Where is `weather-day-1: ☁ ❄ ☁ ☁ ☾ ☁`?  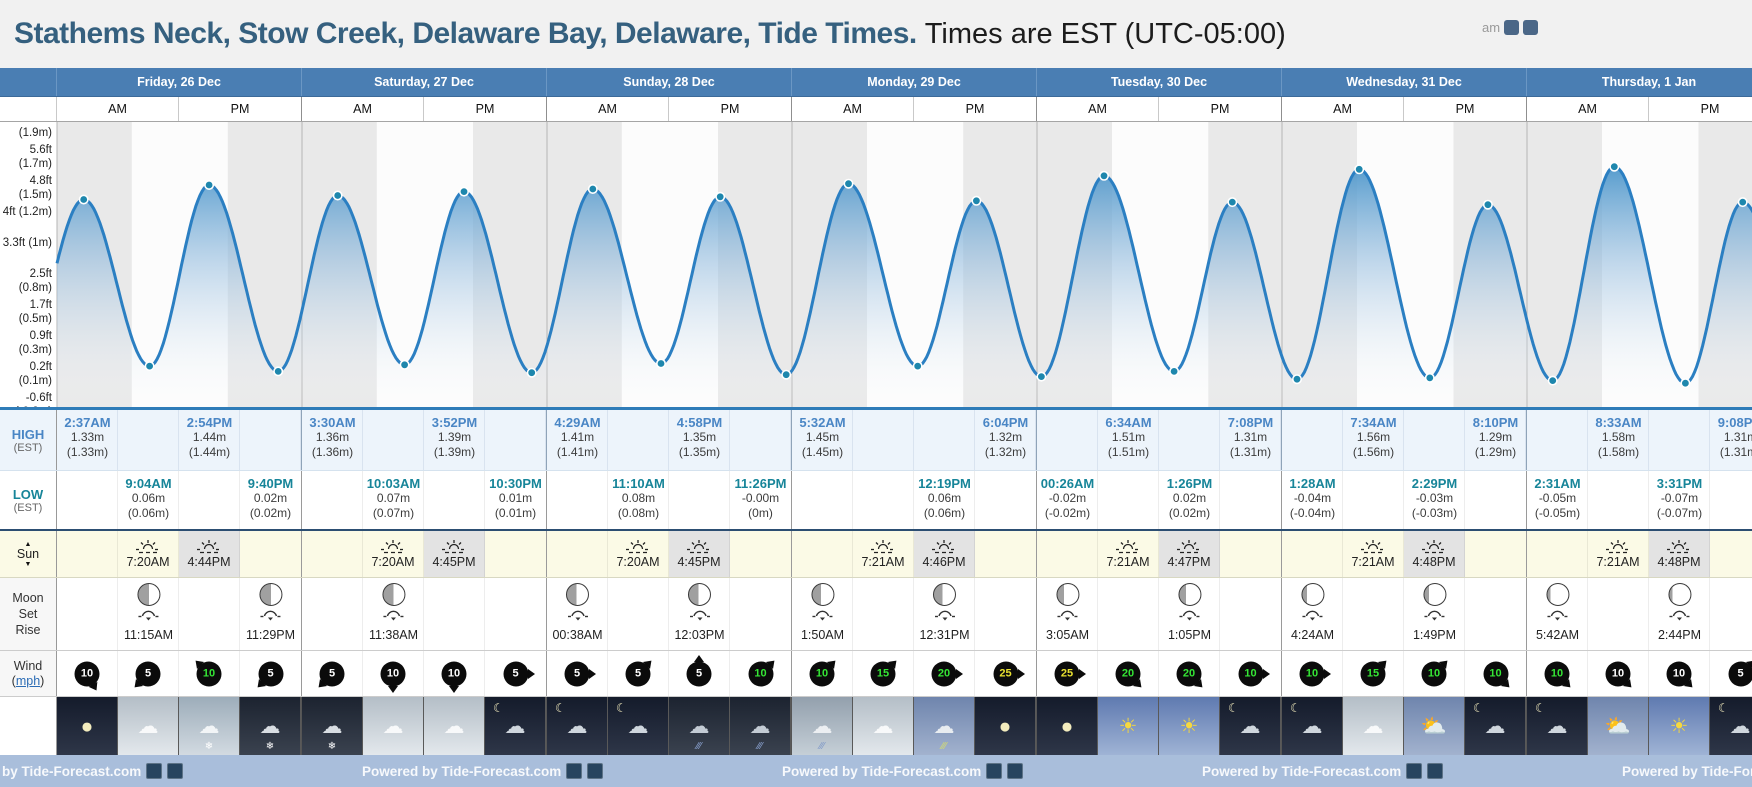
weather-day-1: ☁ ❄ ☁ ☁ ☾ ☁ is located at coordinates (424, 726).